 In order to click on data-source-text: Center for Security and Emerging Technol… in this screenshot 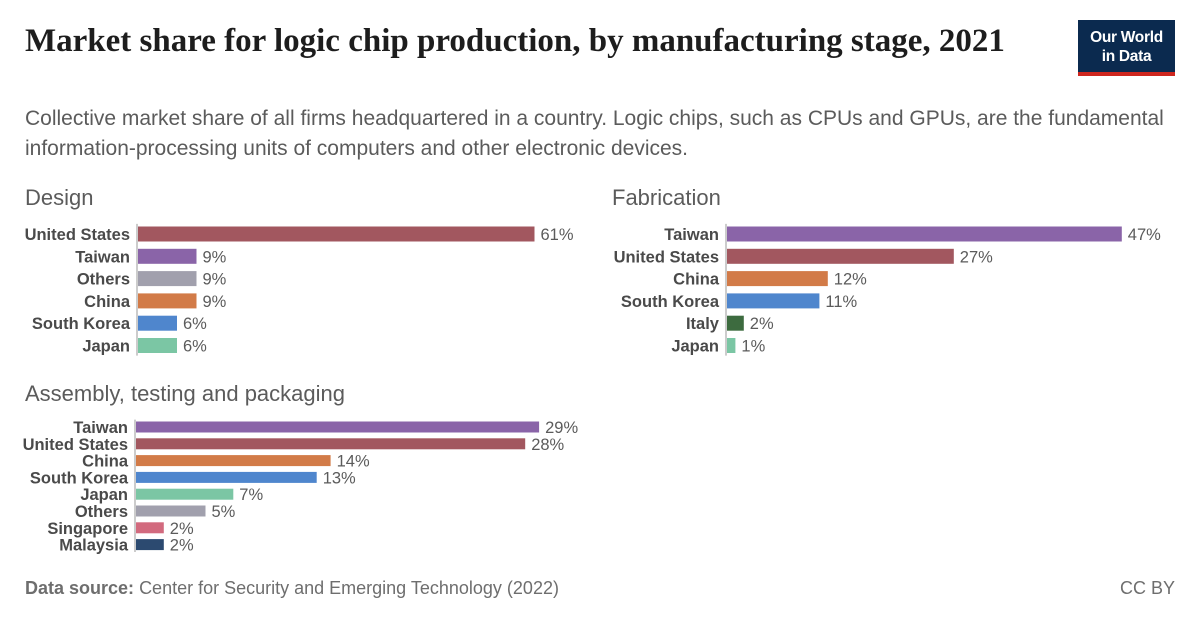, I will do `click(349, 588)`.